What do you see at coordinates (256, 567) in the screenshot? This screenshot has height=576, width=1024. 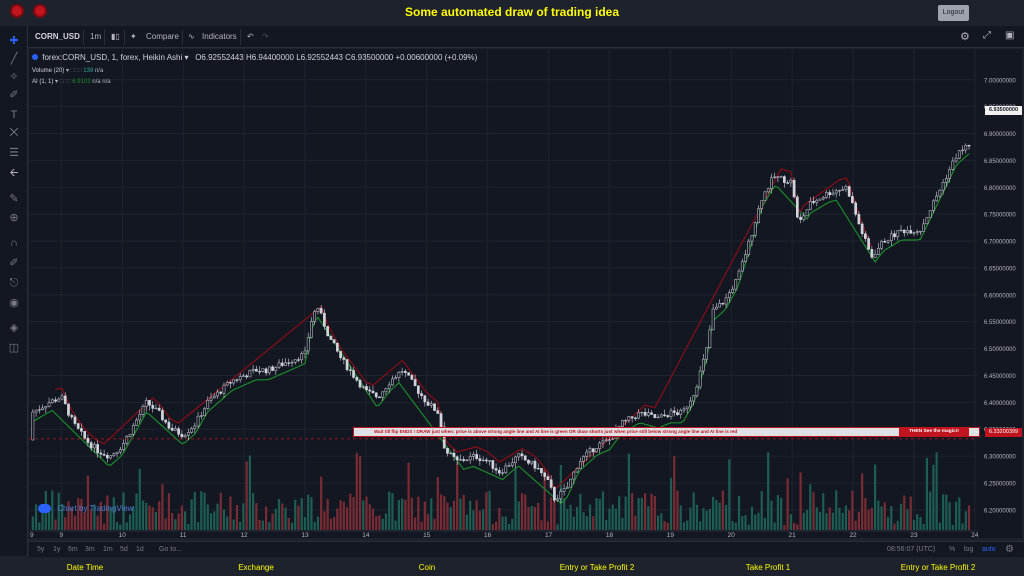 I see `footer-exchange: Exchange` at bounding box center [256, 567].